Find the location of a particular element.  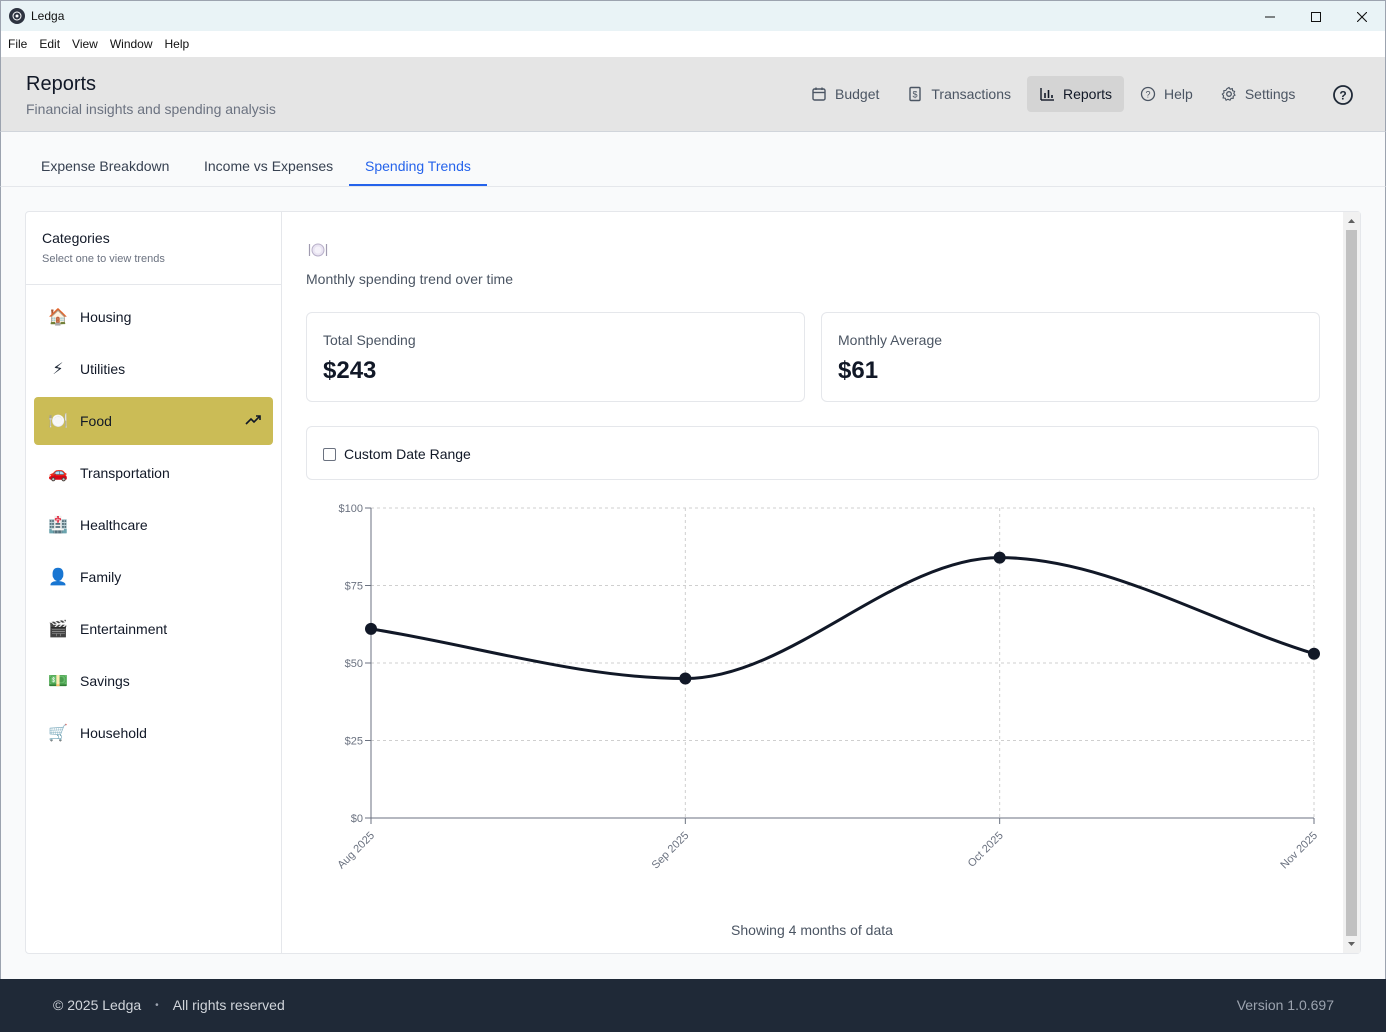

sidebar-item-label: Household is located at coordinates (113, 733).